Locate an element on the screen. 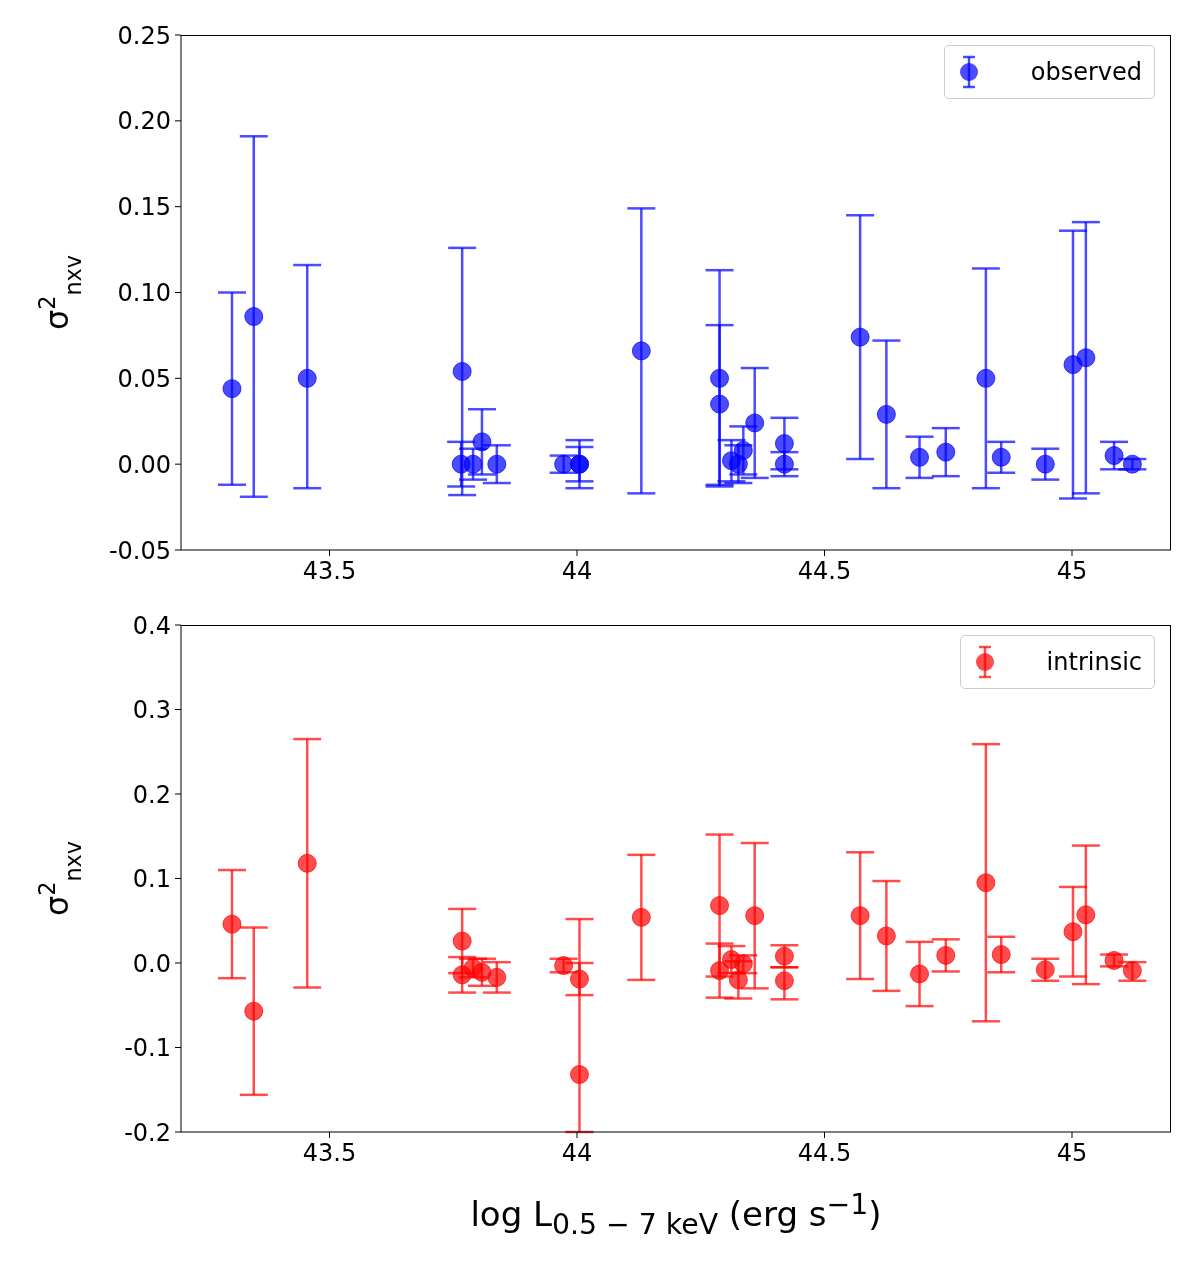  y-tick-label: 0.25 is located at coordinates (144, 35).